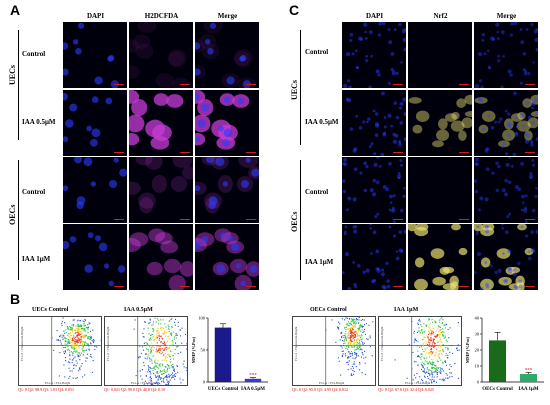 This screenshot has width=550, height=405. What do you see at coordinates (319, 262) in the screenshot?
I see `c-row-oecs-iaa: IAA 1μM` at bounding box center [319, 262].